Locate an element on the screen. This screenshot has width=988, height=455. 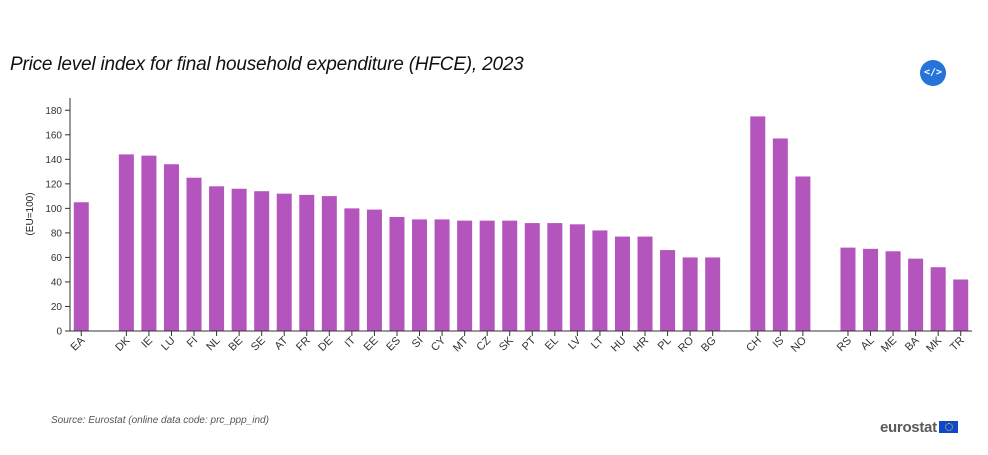
bar-me is located at coordinates (893, 291).